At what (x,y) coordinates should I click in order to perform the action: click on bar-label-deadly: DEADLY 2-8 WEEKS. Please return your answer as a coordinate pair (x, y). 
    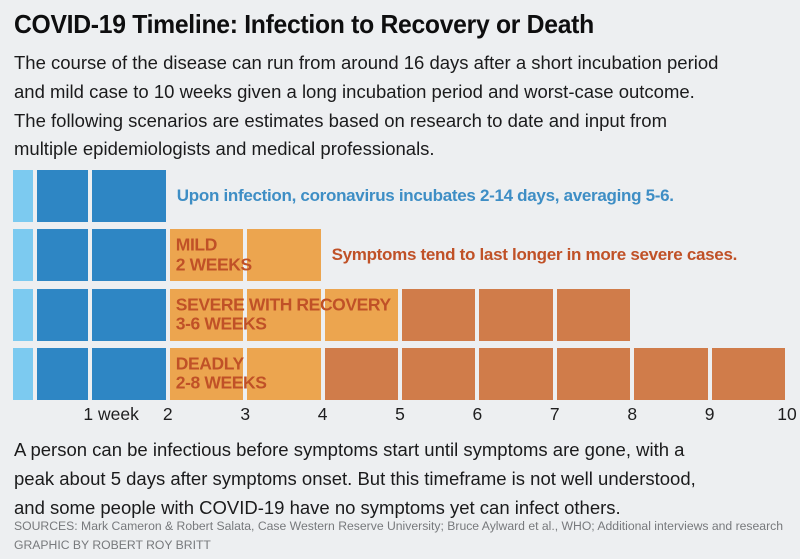
    Looking at the image, I should click on (221, 373).